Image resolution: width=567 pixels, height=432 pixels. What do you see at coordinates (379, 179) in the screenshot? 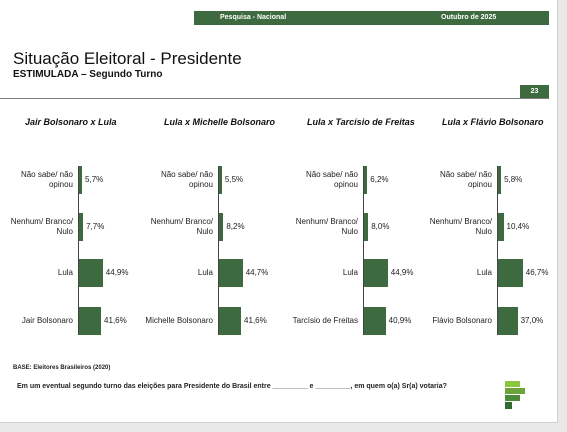
I see `value-label: 6,2%` at bounding box center [379, 179].